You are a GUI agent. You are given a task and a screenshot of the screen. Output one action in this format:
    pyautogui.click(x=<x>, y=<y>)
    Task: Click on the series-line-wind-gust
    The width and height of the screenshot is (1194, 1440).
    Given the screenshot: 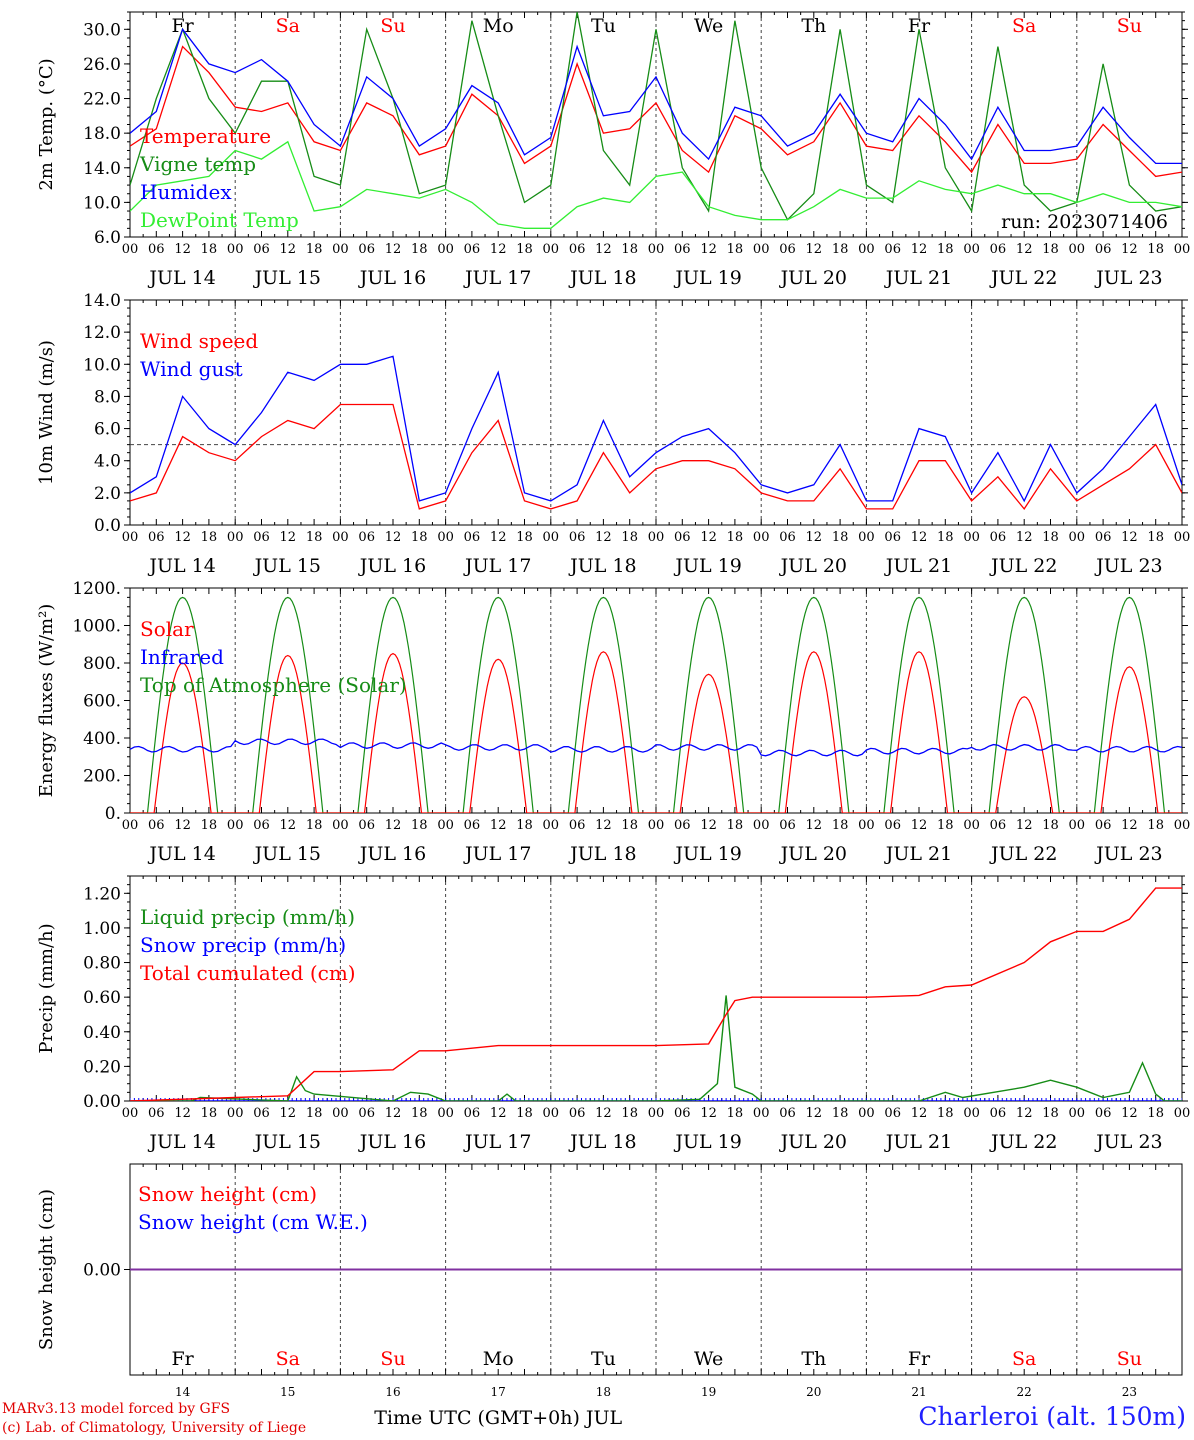 What is the action you would take?
    pyautogui.click(x=656, y=429)
    